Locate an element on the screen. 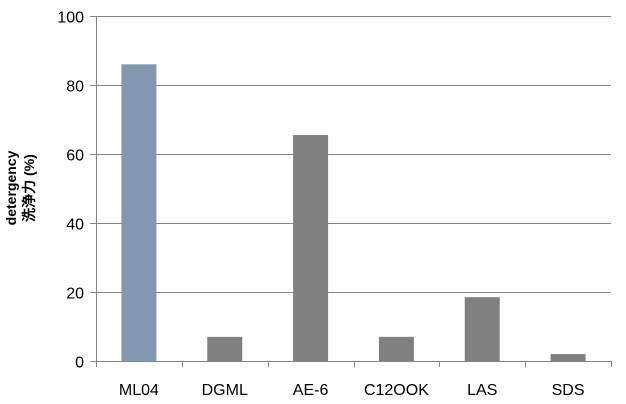 Image resolution: width=626 pixels, height=404 pixels. y-tick-label: 20 is located at coordinates (75, 294).